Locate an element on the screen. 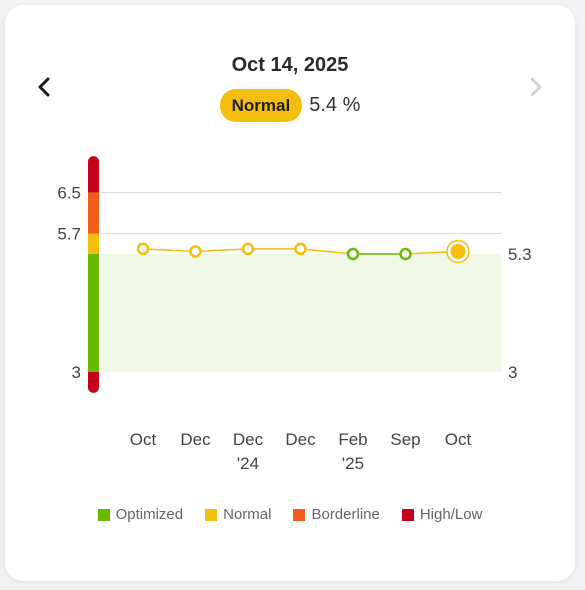 This screenshot has width=585, height=590. y-tick-right: 3 is located at coordinates (512, 372).